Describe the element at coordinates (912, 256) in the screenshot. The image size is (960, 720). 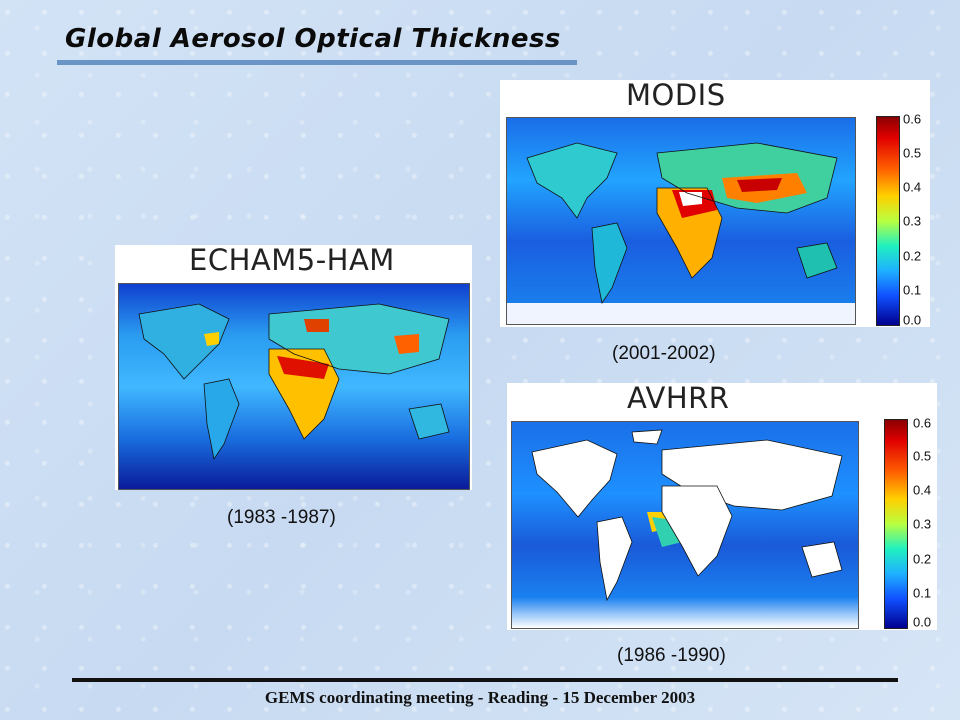
I see `modis-tick-4: 0.2` at that location.